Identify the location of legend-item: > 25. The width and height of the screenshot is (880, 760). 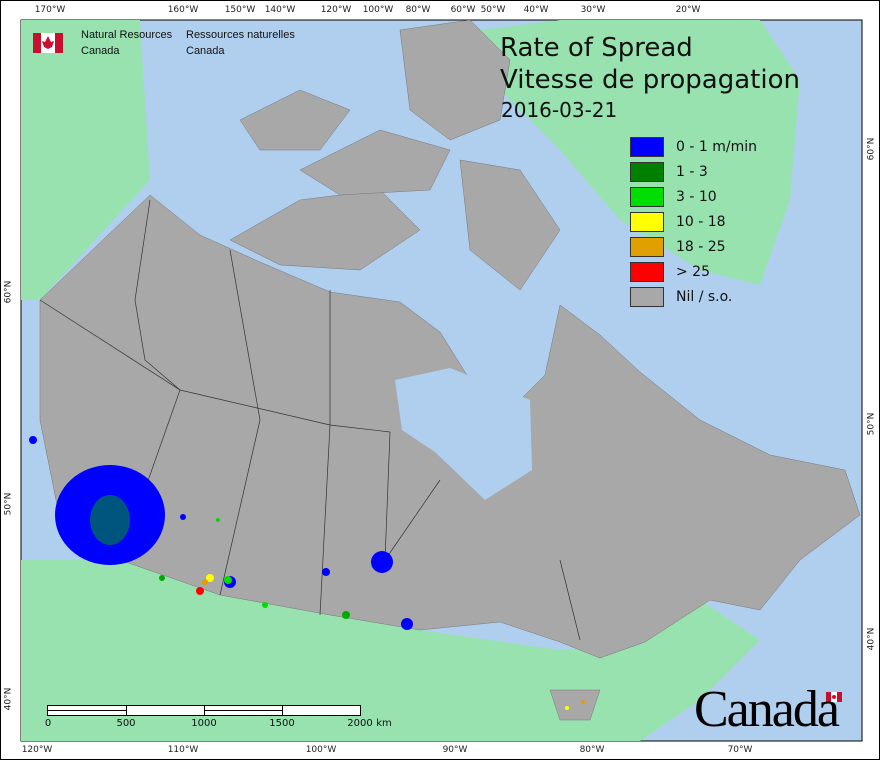
(693, 271).